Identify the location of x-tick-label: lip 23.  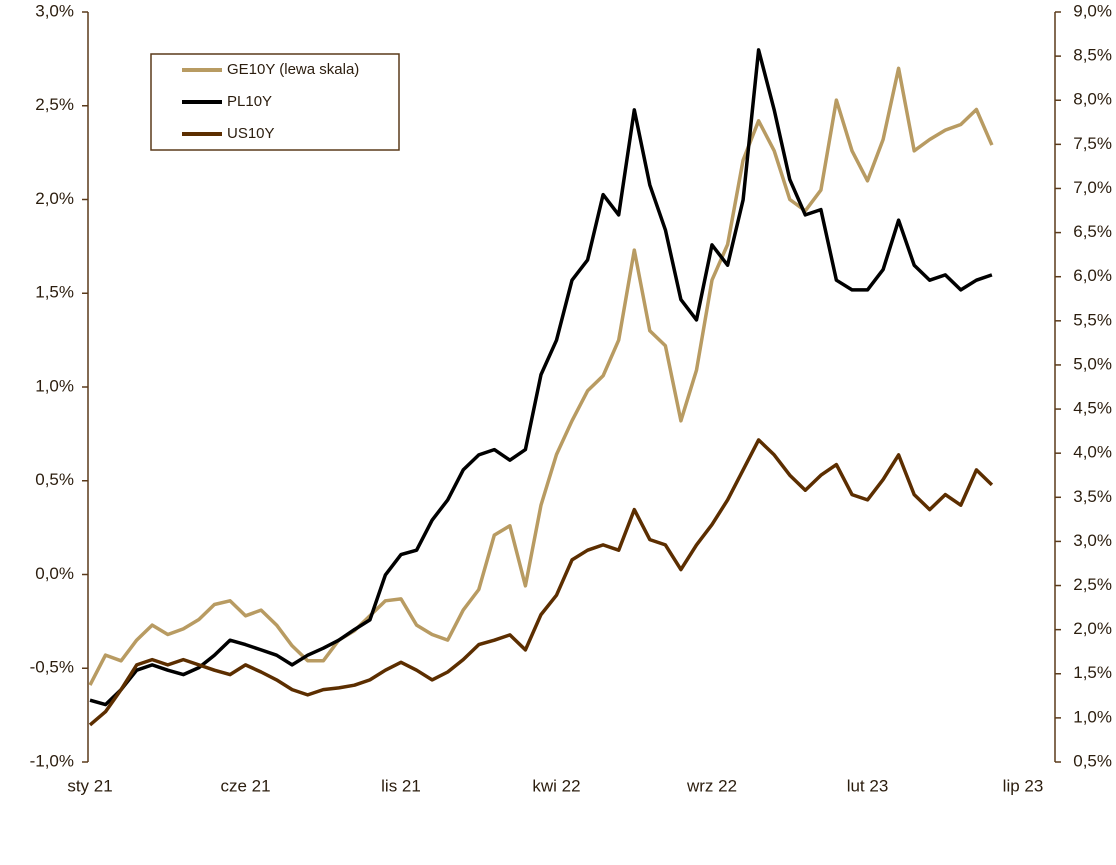
(1023, 785).